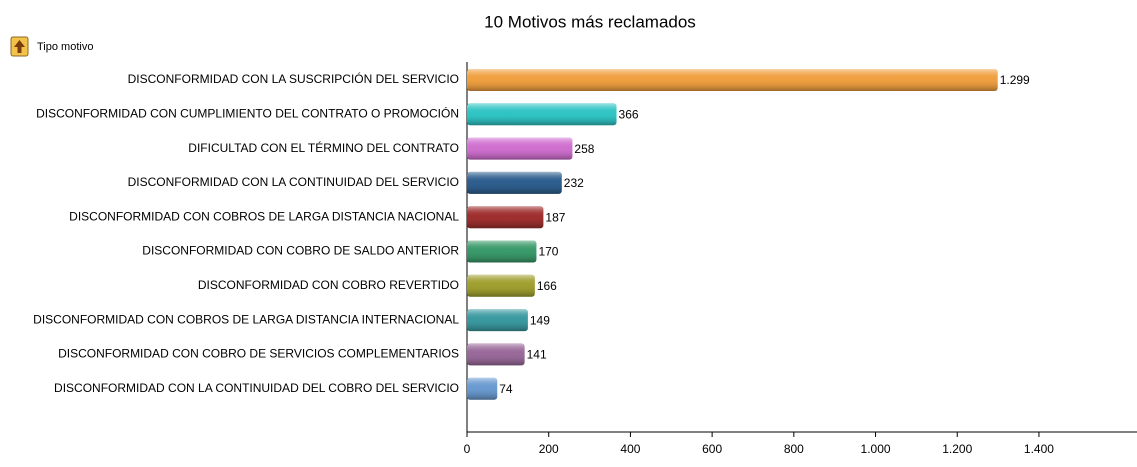 Image resolution: width=1137 pixels, height=467 pixels. Describe the element at coordinates (1039, 449) in the screenshot. I see `x-tick-label: 1.400` at that location.